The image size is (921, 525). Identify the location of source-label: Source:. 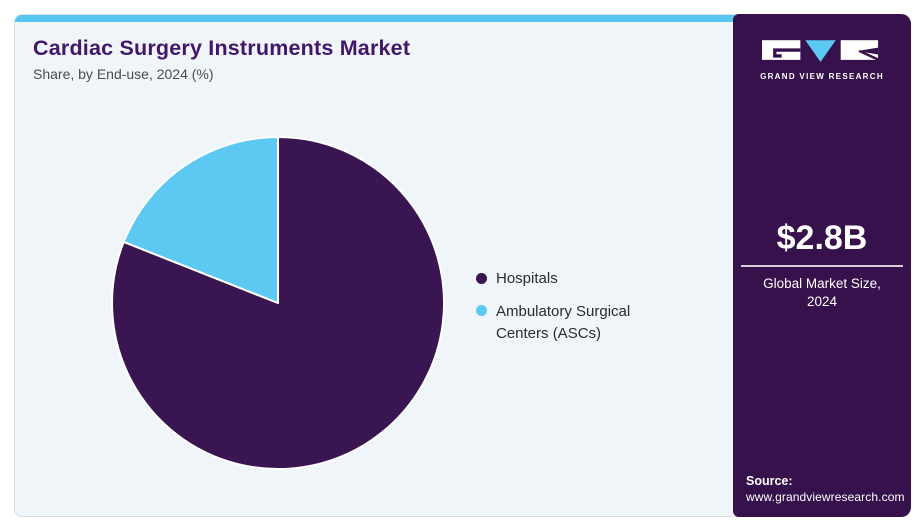
(769, 481).